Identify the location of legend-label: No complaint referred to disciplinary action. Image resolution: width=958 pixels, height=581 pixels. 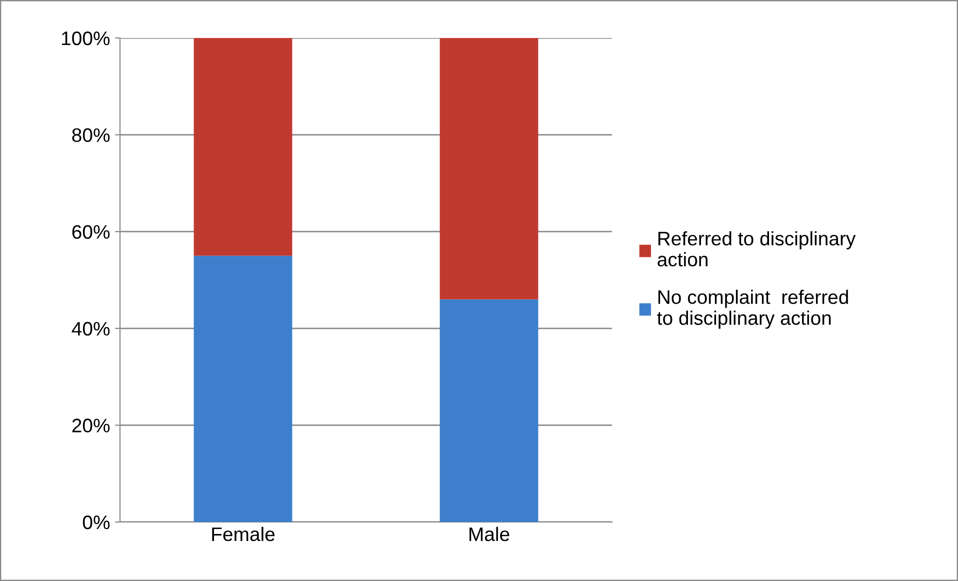
(752, 309).